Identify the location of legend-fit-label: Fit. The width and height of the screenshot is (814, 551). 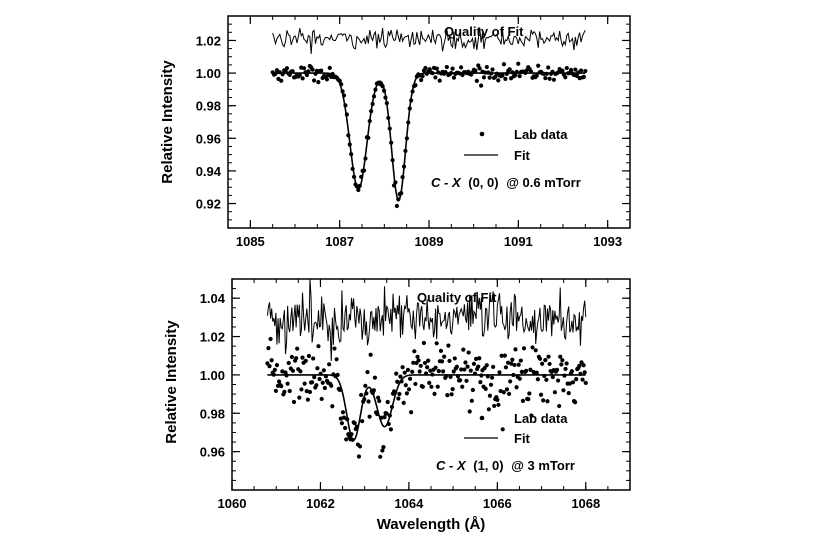
(522, 155).